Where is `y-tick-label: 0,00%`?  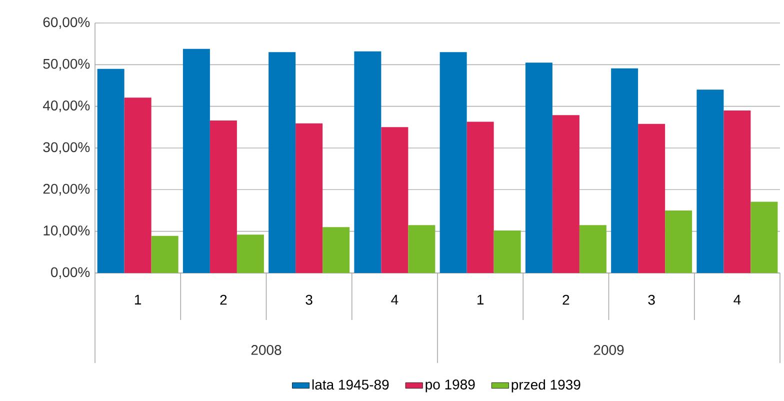 y-tick-label: 0,00% is located at coordinates (70, 273).